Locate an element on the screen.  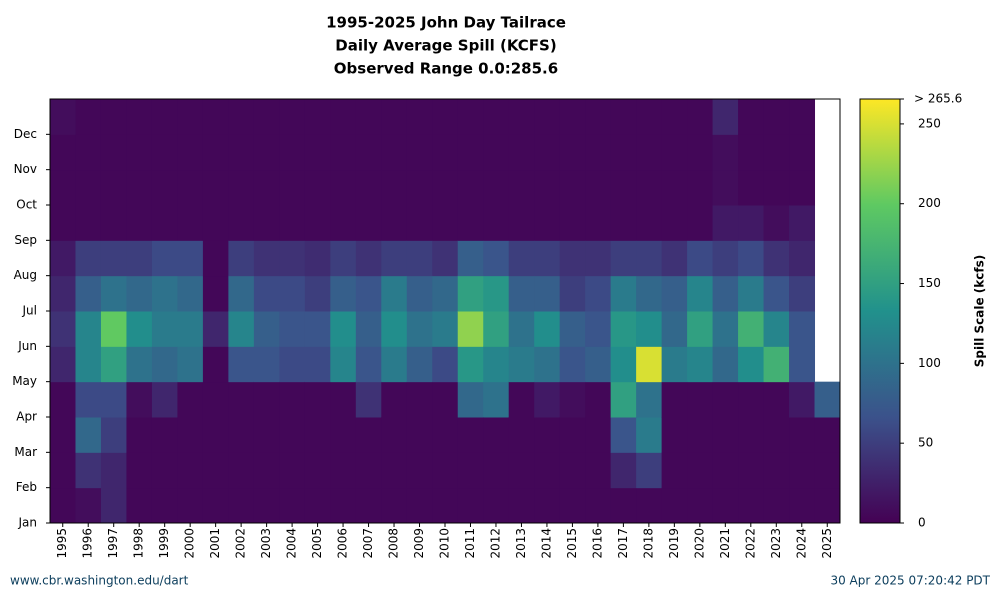
x-tick-label: 2008 is located at coordinates (394, 543).